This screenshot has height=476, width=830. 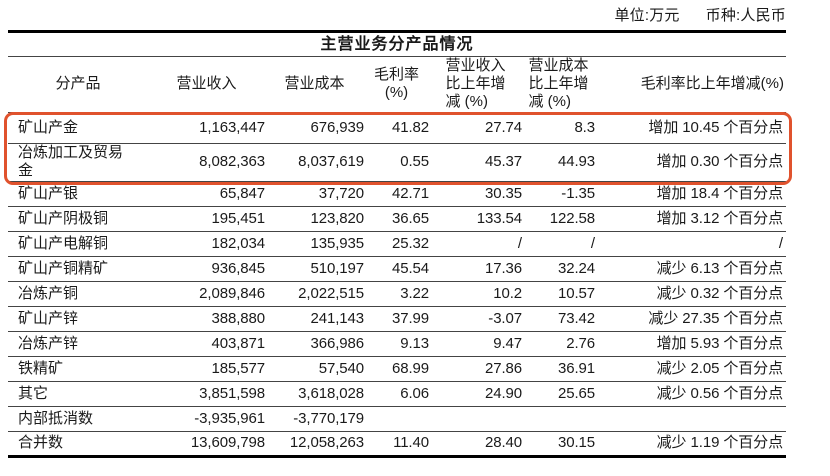 I want to click on table-row-mine-electrolytic-copper: 矿山产电解铜 182,034 135,935 25.32 / / /, so click(x=397, y=244).